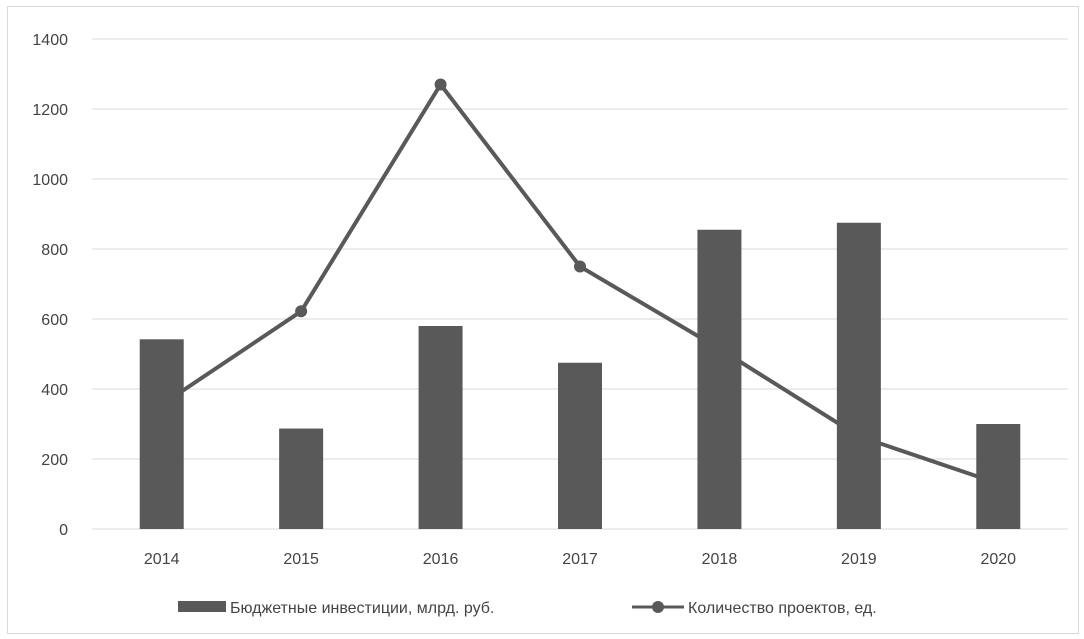 This screenshot has width=1084, height=639. What do you see at coordinates (63, 530) in the screenshot?
I see `y-tick-label: 0` at bounding box center [63, 530].